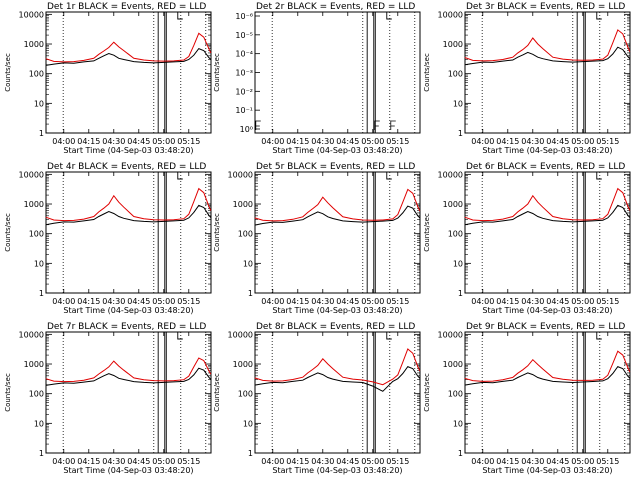  Describe the element at coordinates (545, 7) in the screenshot. I see `panel-title: Det 3r BLACK = Events, RED = LLD` at that location.